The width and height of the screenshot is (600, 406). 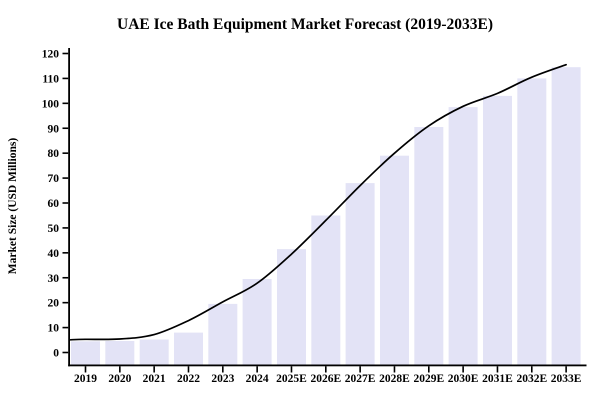 What do you see at coordinates (463, 379) in the screenshot?
I see `x-tick-label: 2030E` at bounding box center [463, 379].